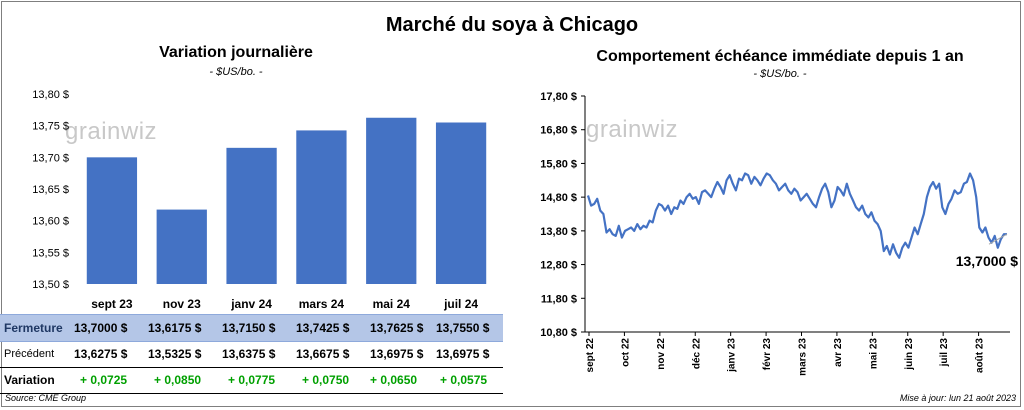  I want to click on x-category-label: mai 24, so click(392, 304).